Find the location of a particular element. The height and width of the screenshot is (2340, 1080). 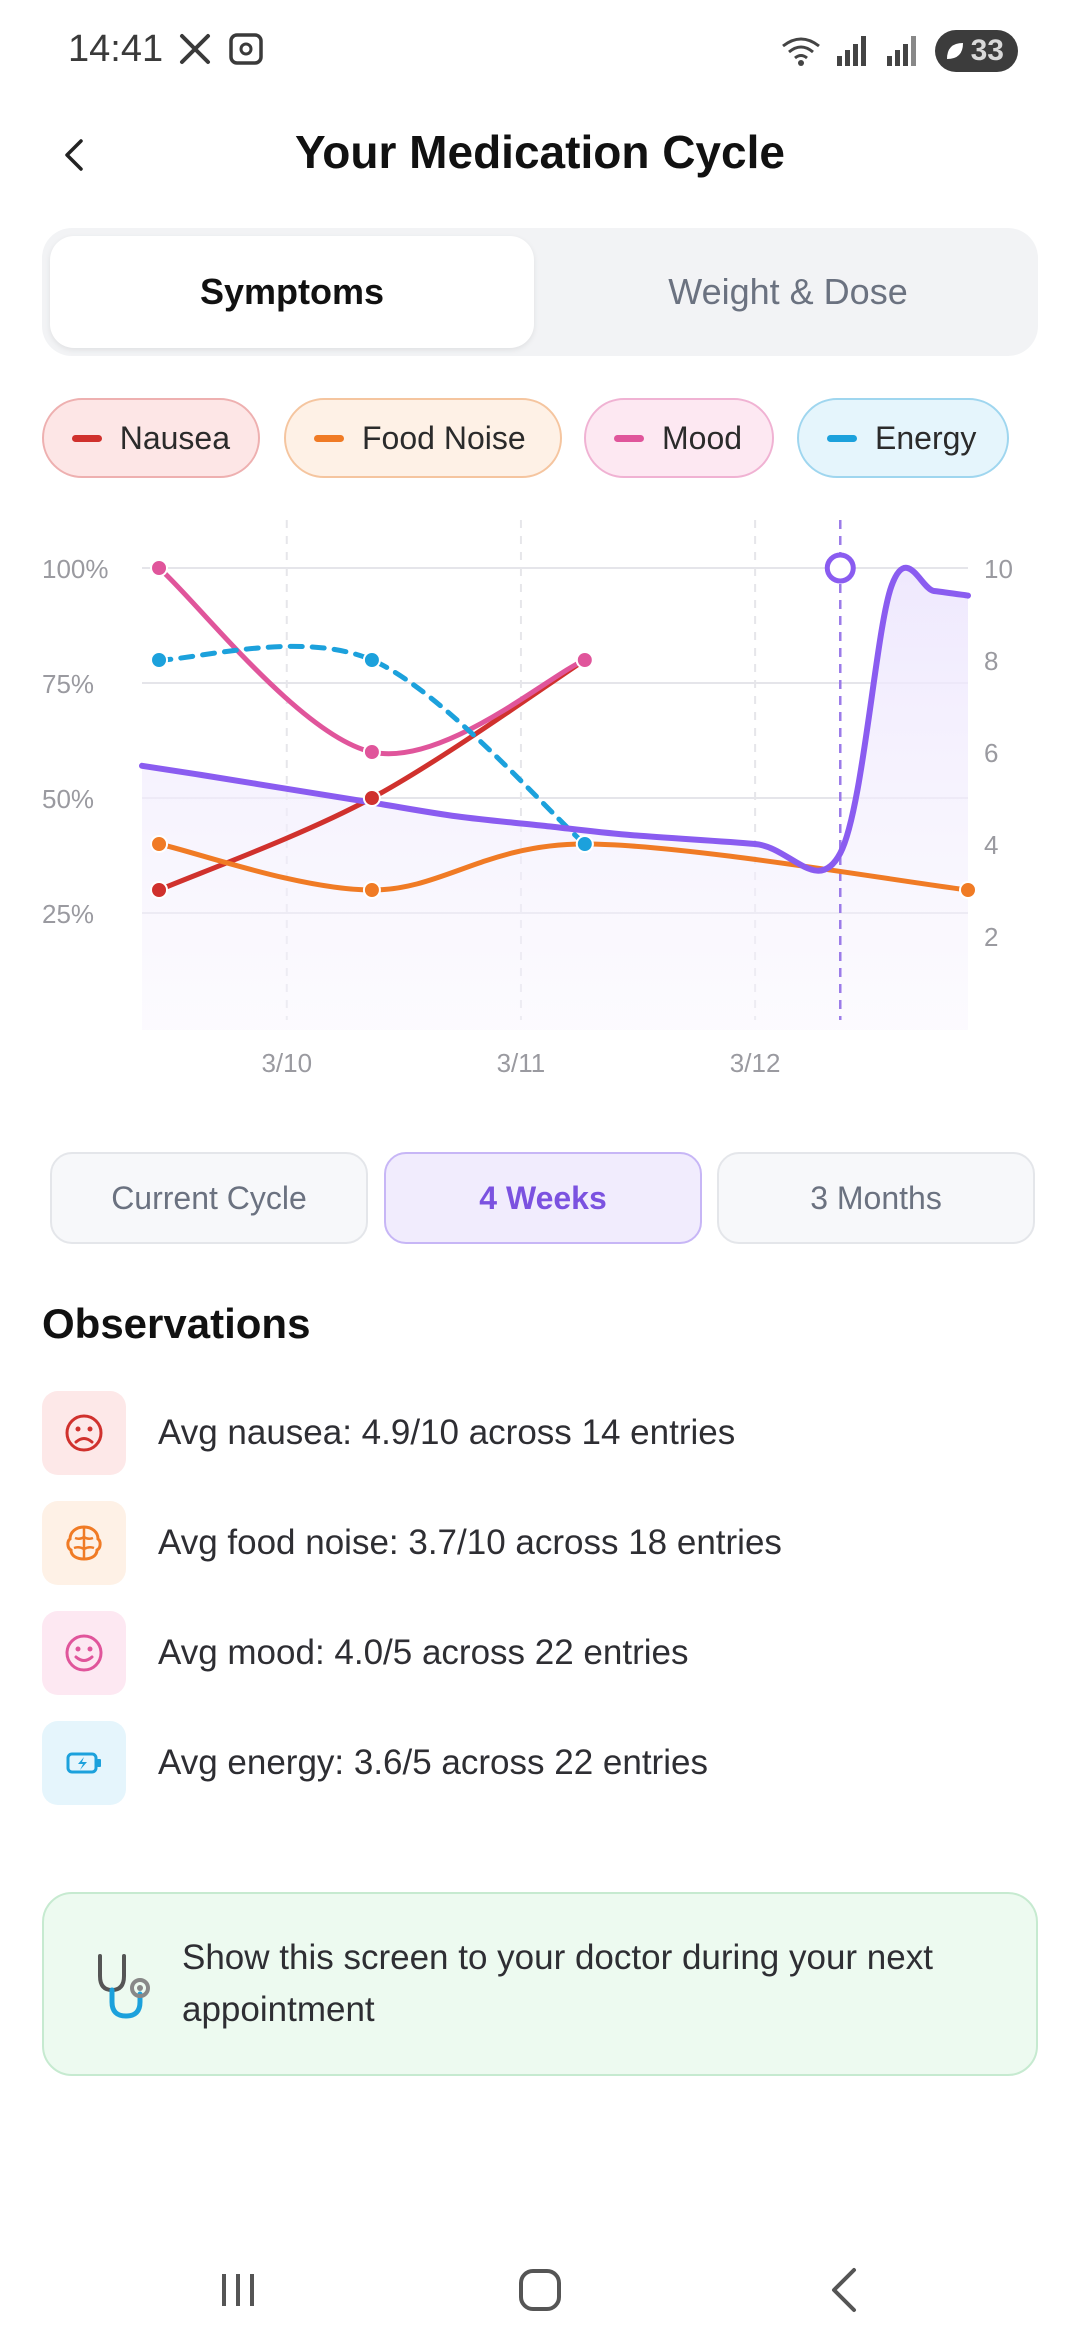

battery-indicator: 33 is located at coordinates (976, 51).